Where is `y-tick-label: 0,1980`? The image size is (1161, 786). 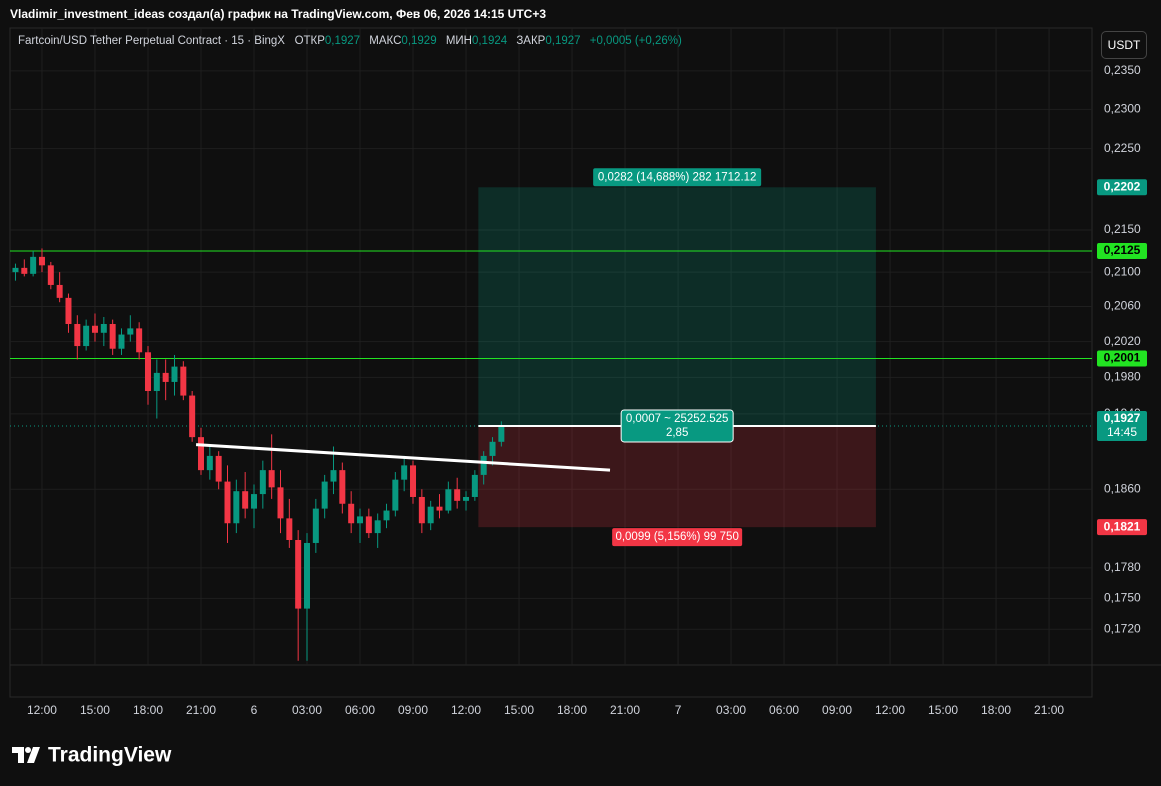 y-tick-label: 0,1980 is located at coordinates (1122, 377).